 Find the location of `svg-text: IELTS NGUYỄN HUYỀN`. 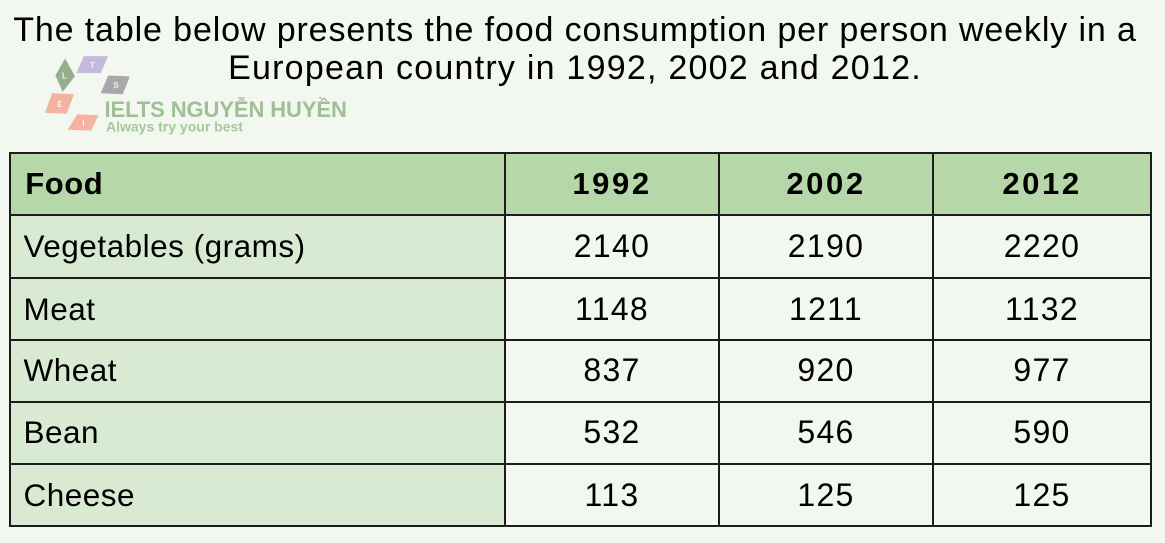

svg-text: IELTS NGUYỄN HUYỀN is located at coordinates (226, 109).